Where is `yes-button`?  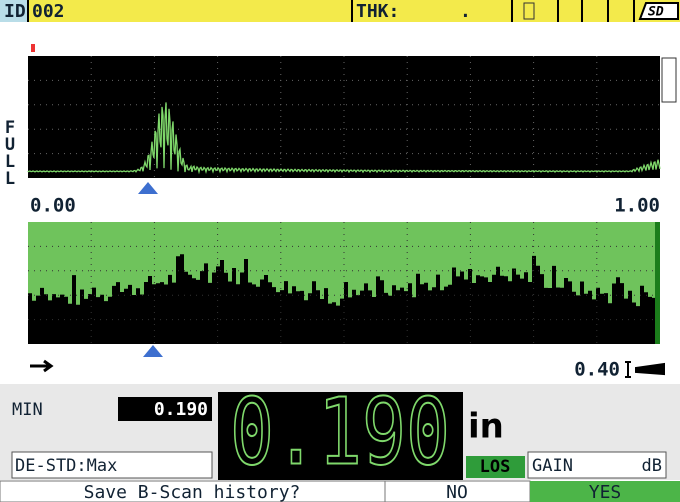 yes-button is located at coordinates (605, 491).